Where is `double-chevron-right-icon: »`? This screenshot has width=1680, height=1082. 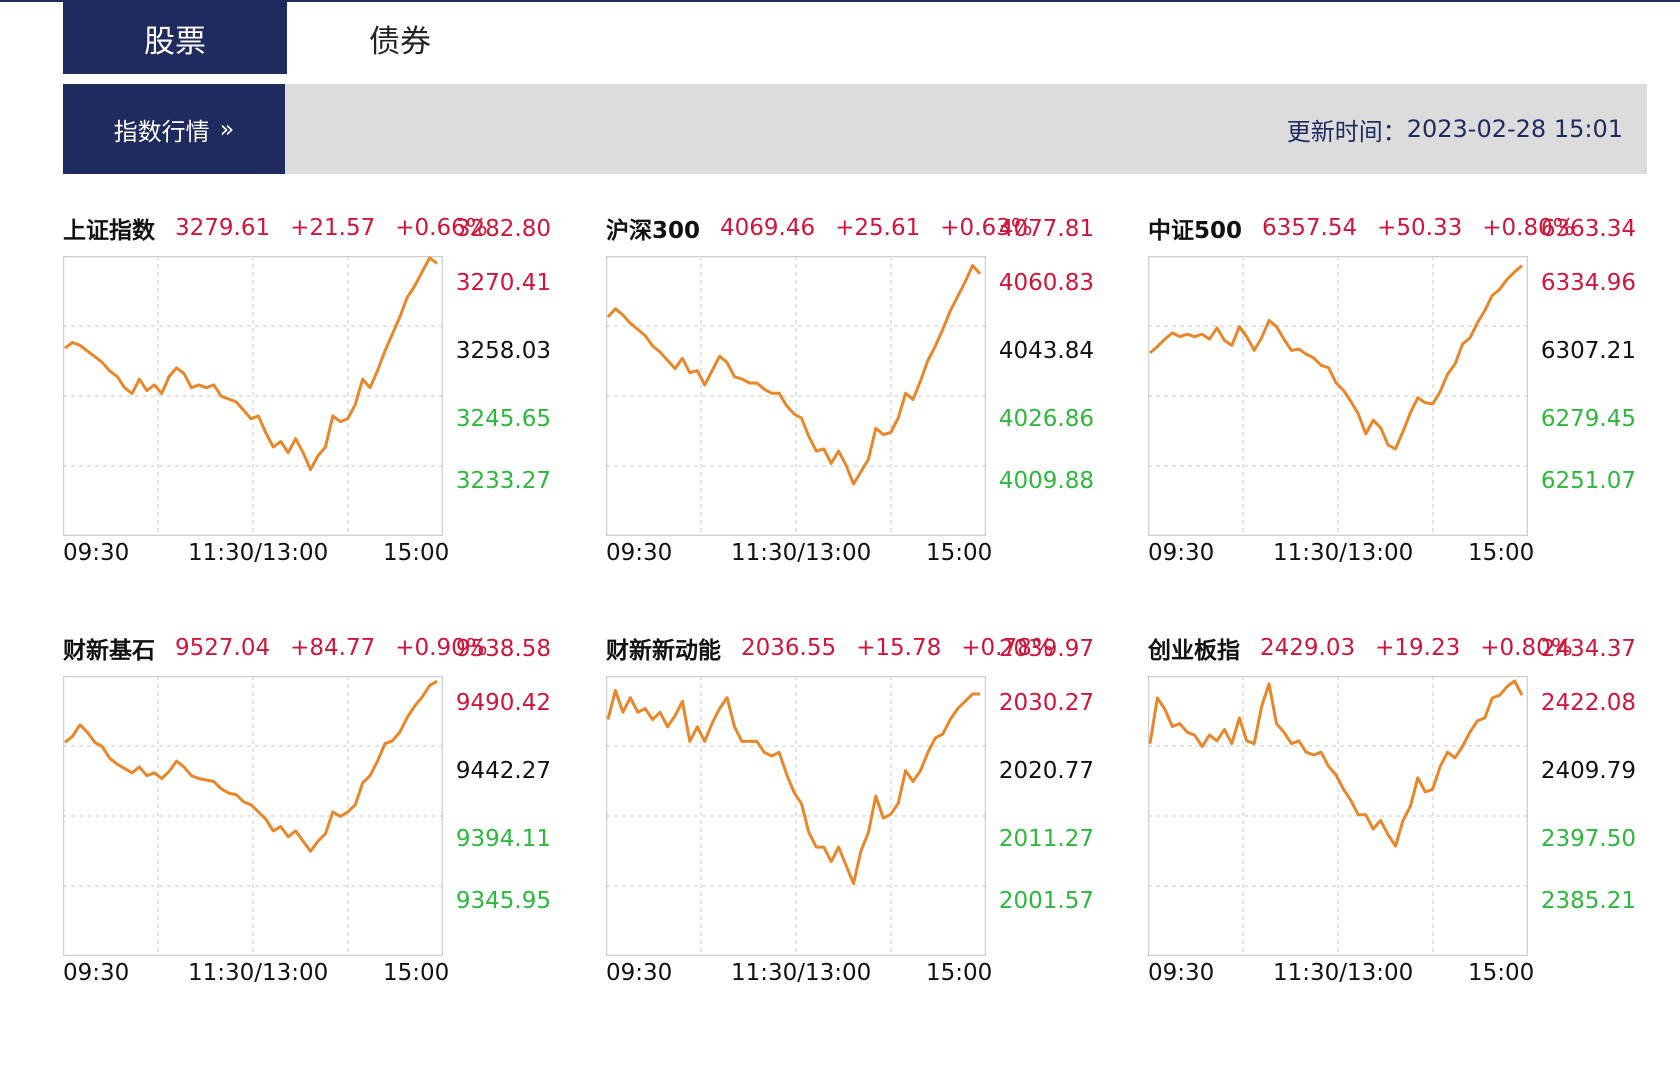 double-chevron-right-icon: » is located at coordinates (227, 129).